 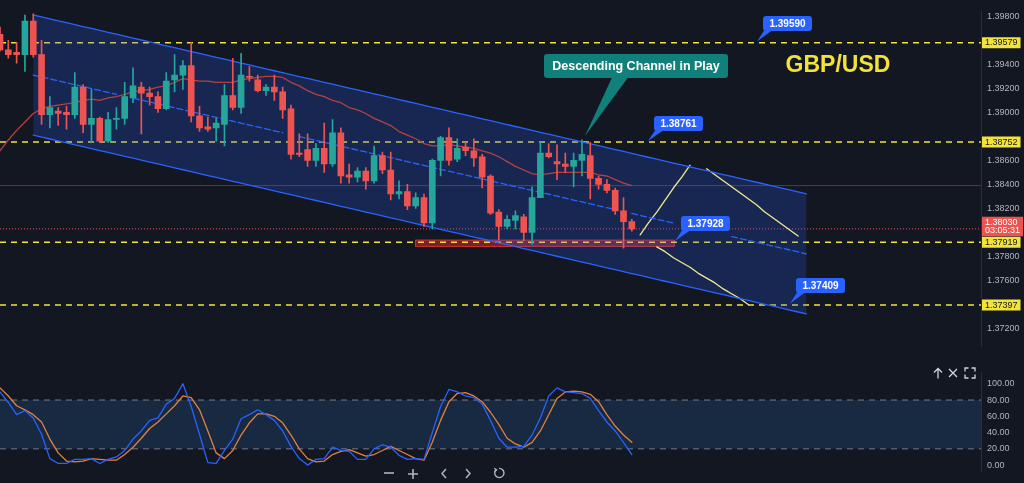 I want to click on y-tick-label: 1.39200, so click(x=1003, y=87).